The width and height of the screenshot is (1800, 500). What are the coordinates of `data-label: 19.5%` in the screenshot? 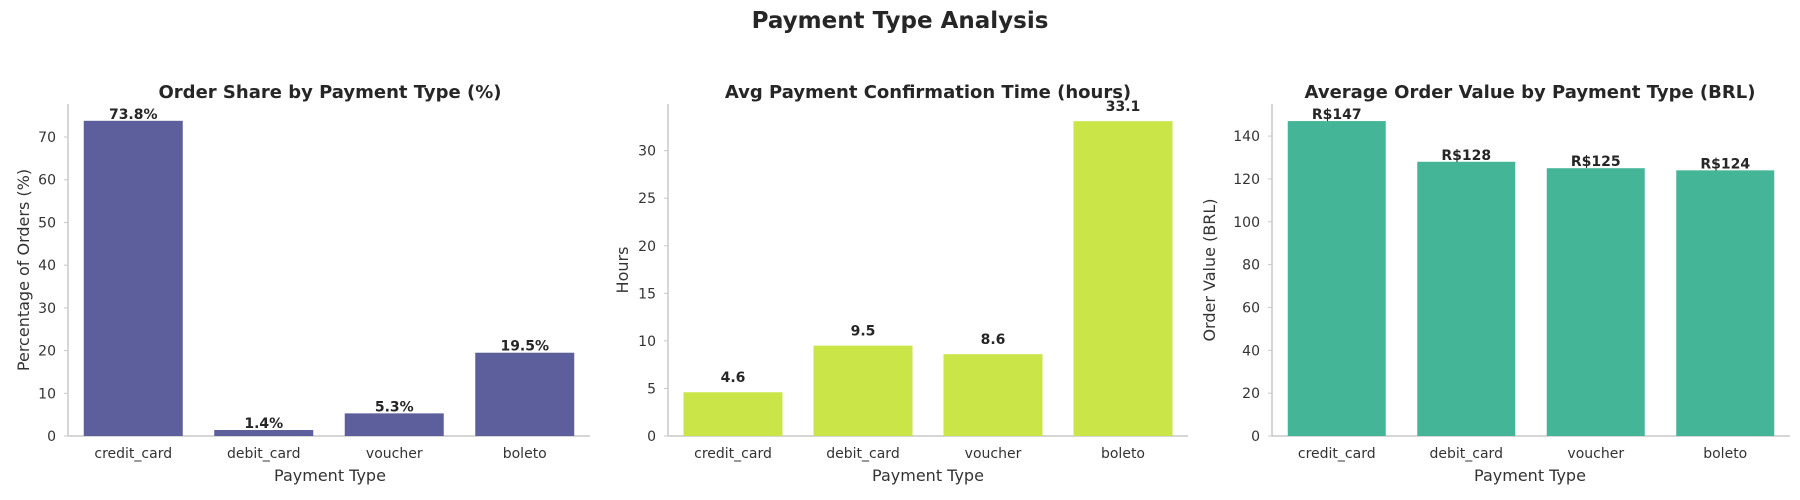 It's located at (524, 347).